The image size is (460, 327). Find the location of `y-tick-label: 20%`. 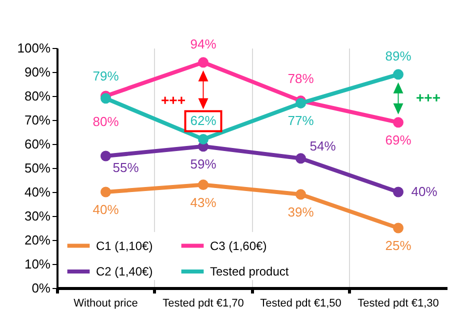

y-tick-label: 20% is located at coordinates (37, 240).